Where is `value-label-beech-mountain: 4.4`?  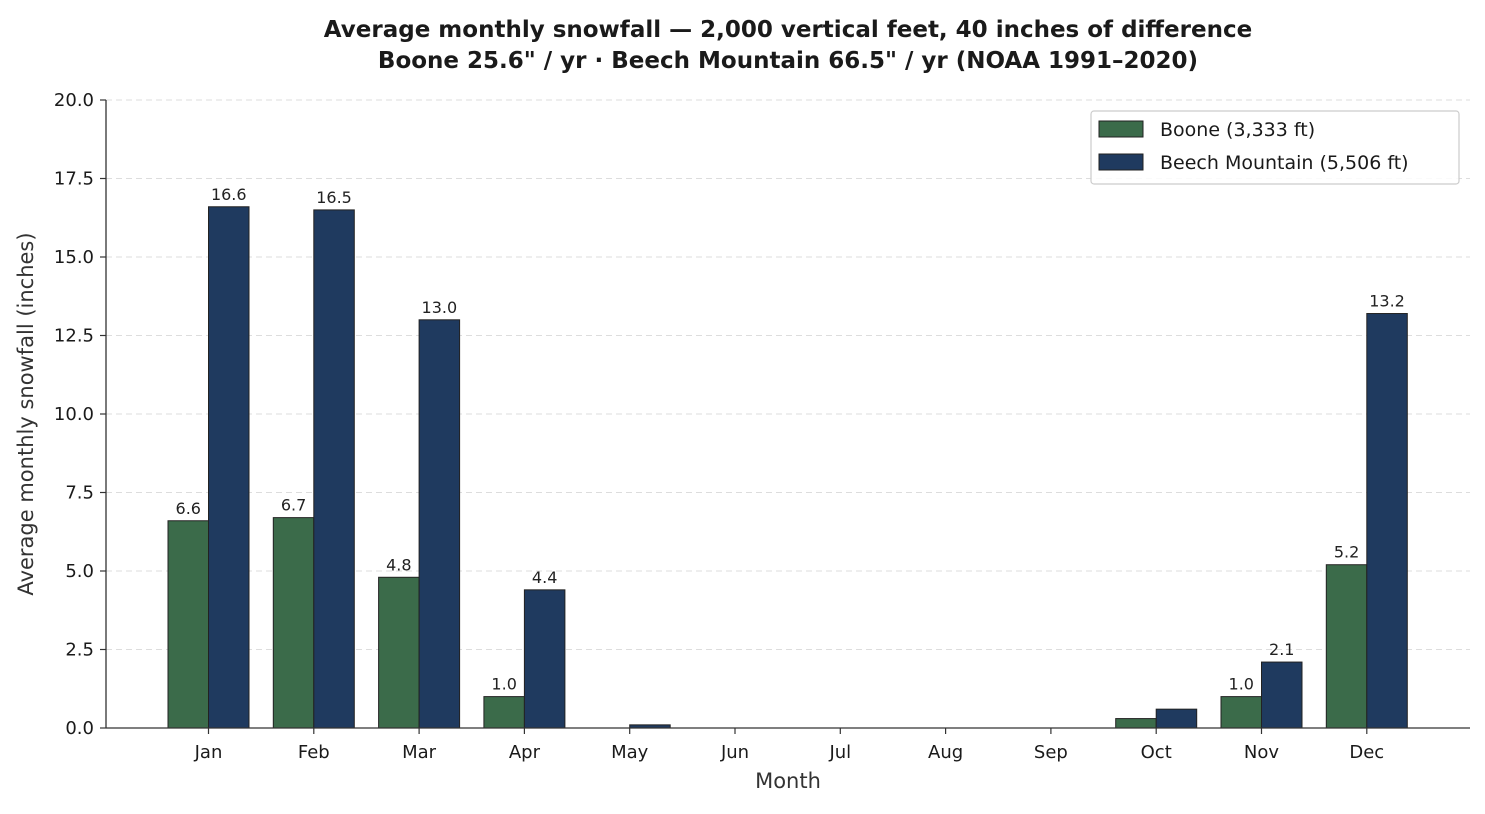
value-label-beech-mountain: 4.4 is located at coordinates (544, 577).